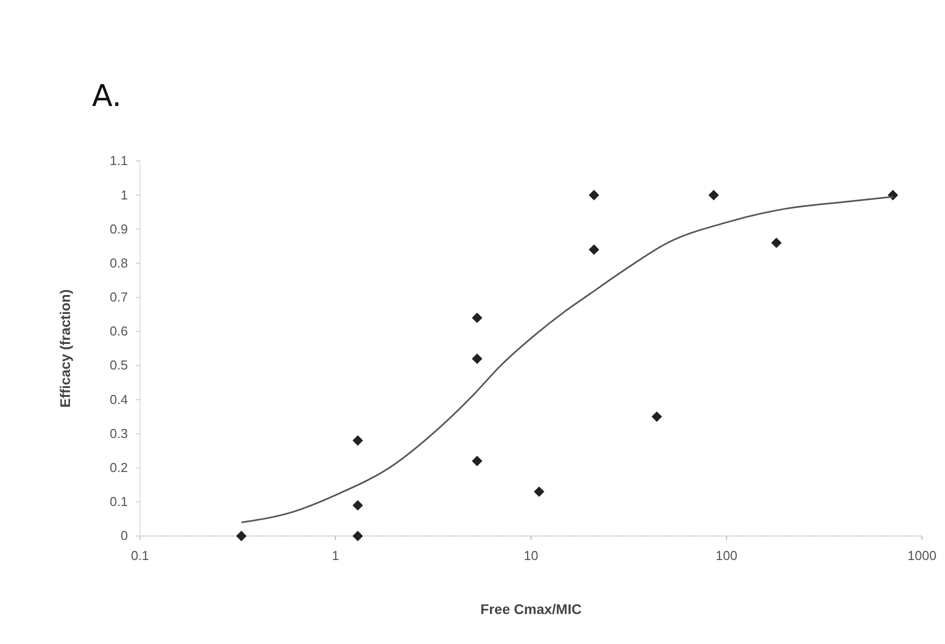  Describe the element at coordinates (119, 262) in the screenshot. I see `y-tick-label: 0.8` at that location.